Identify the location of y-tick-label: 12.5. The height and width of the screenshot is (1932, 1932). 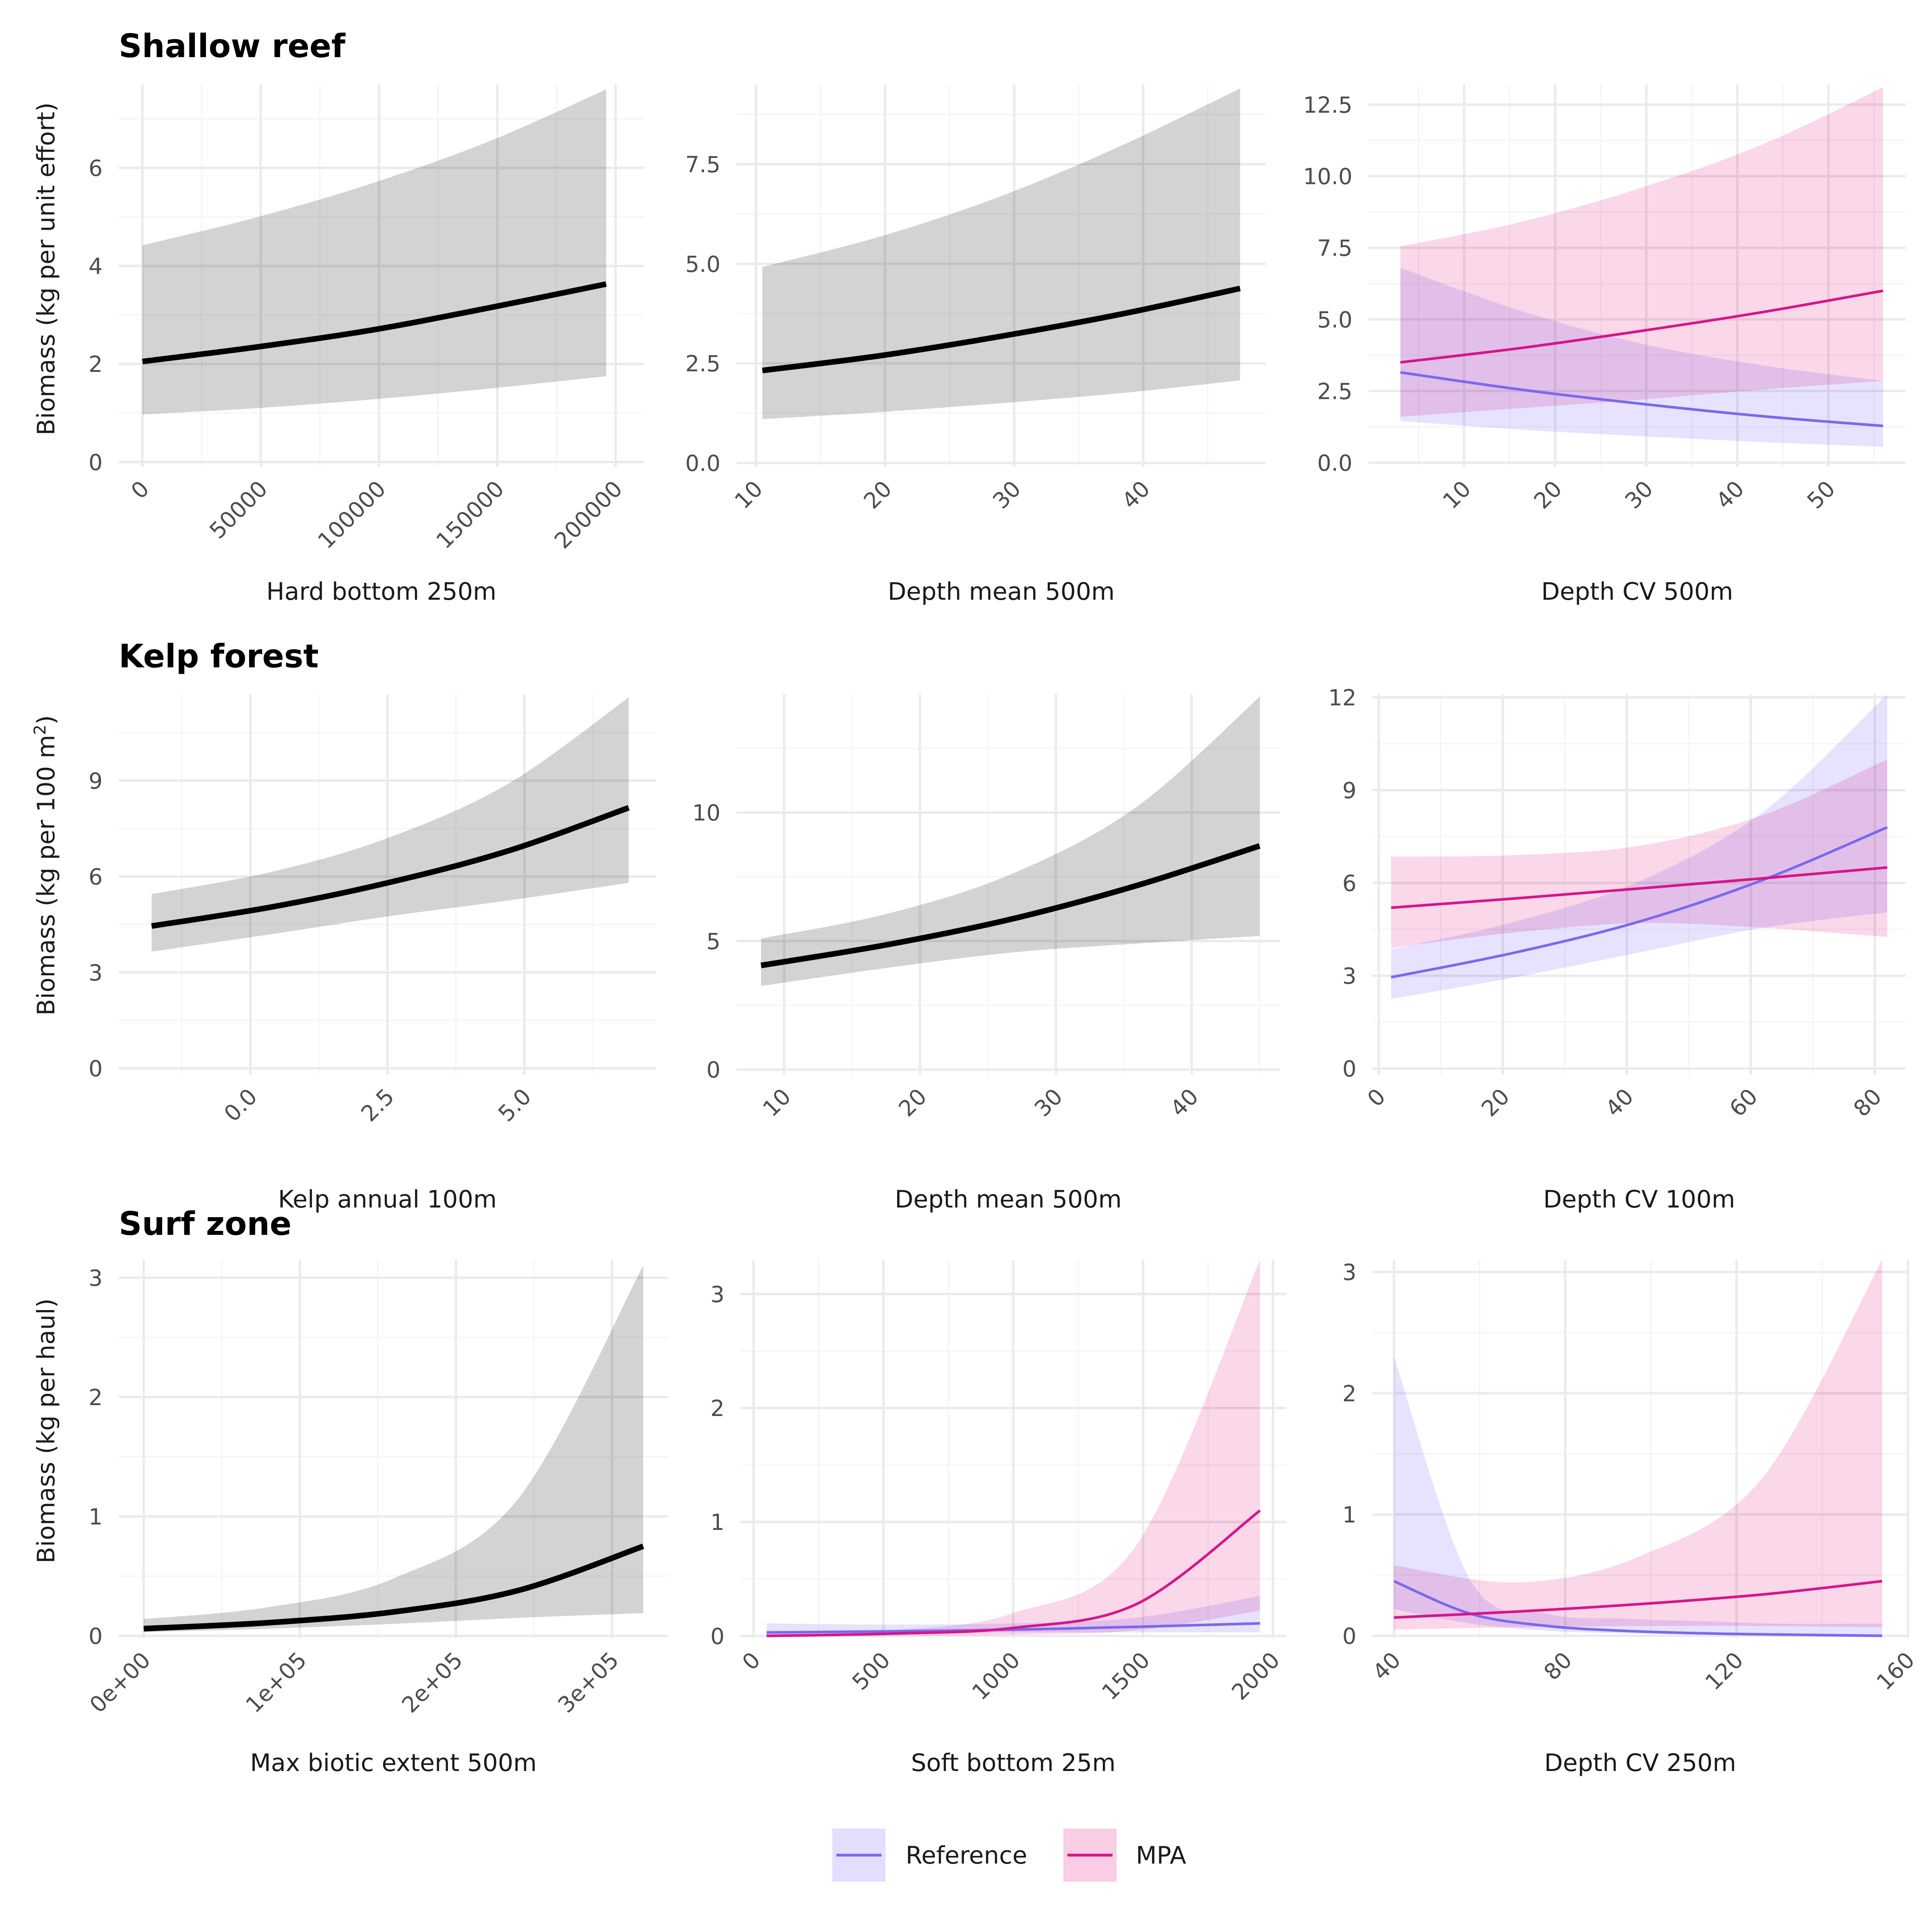
(1327, 105).